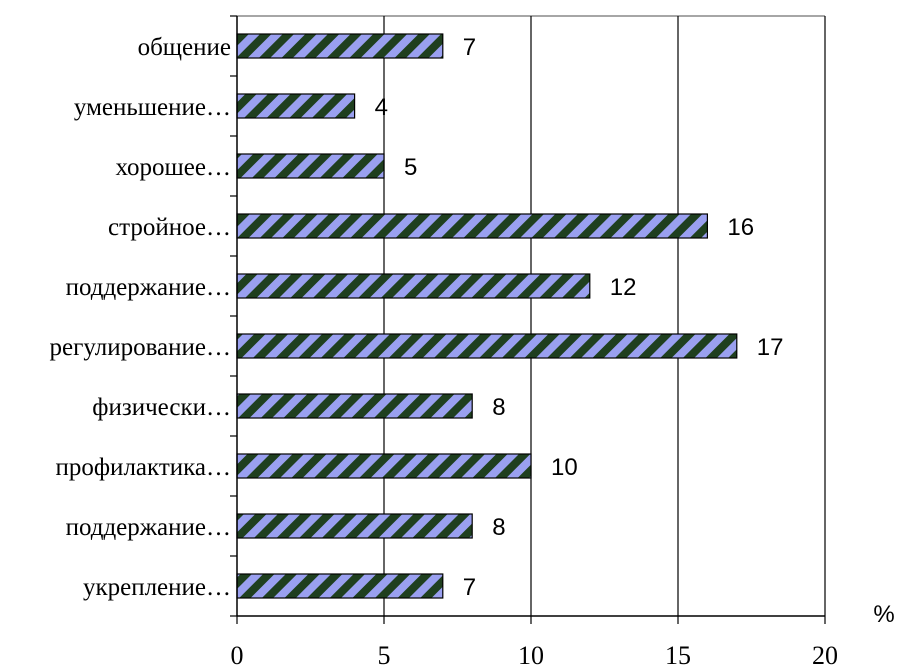  What do you see at coordinates (384, 654) in the screenshot?
I see `x-tick-label: 5` at bounding box center [384, 654].